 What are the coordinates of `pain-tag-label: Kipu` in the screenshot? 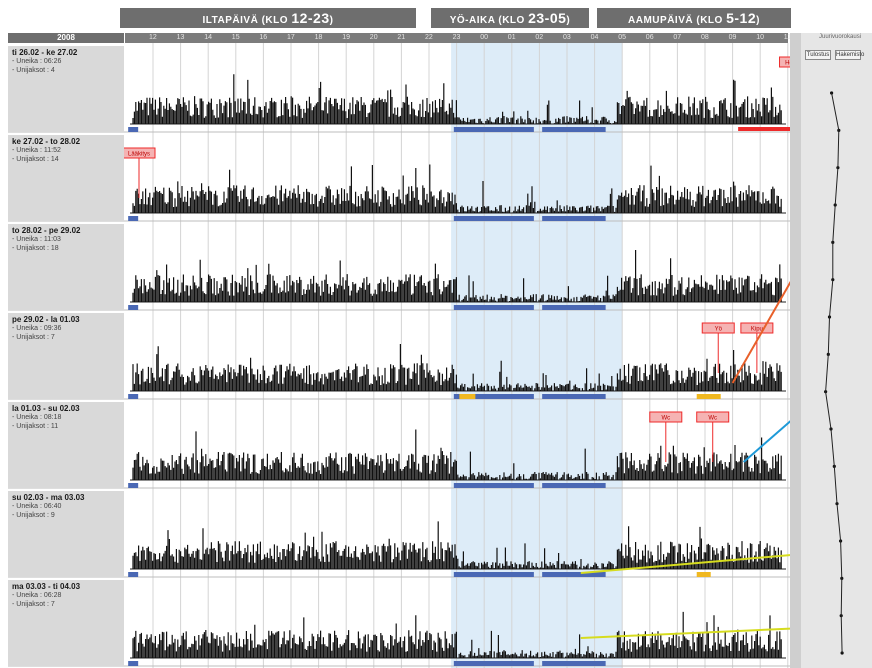 It's located at (757, 330).